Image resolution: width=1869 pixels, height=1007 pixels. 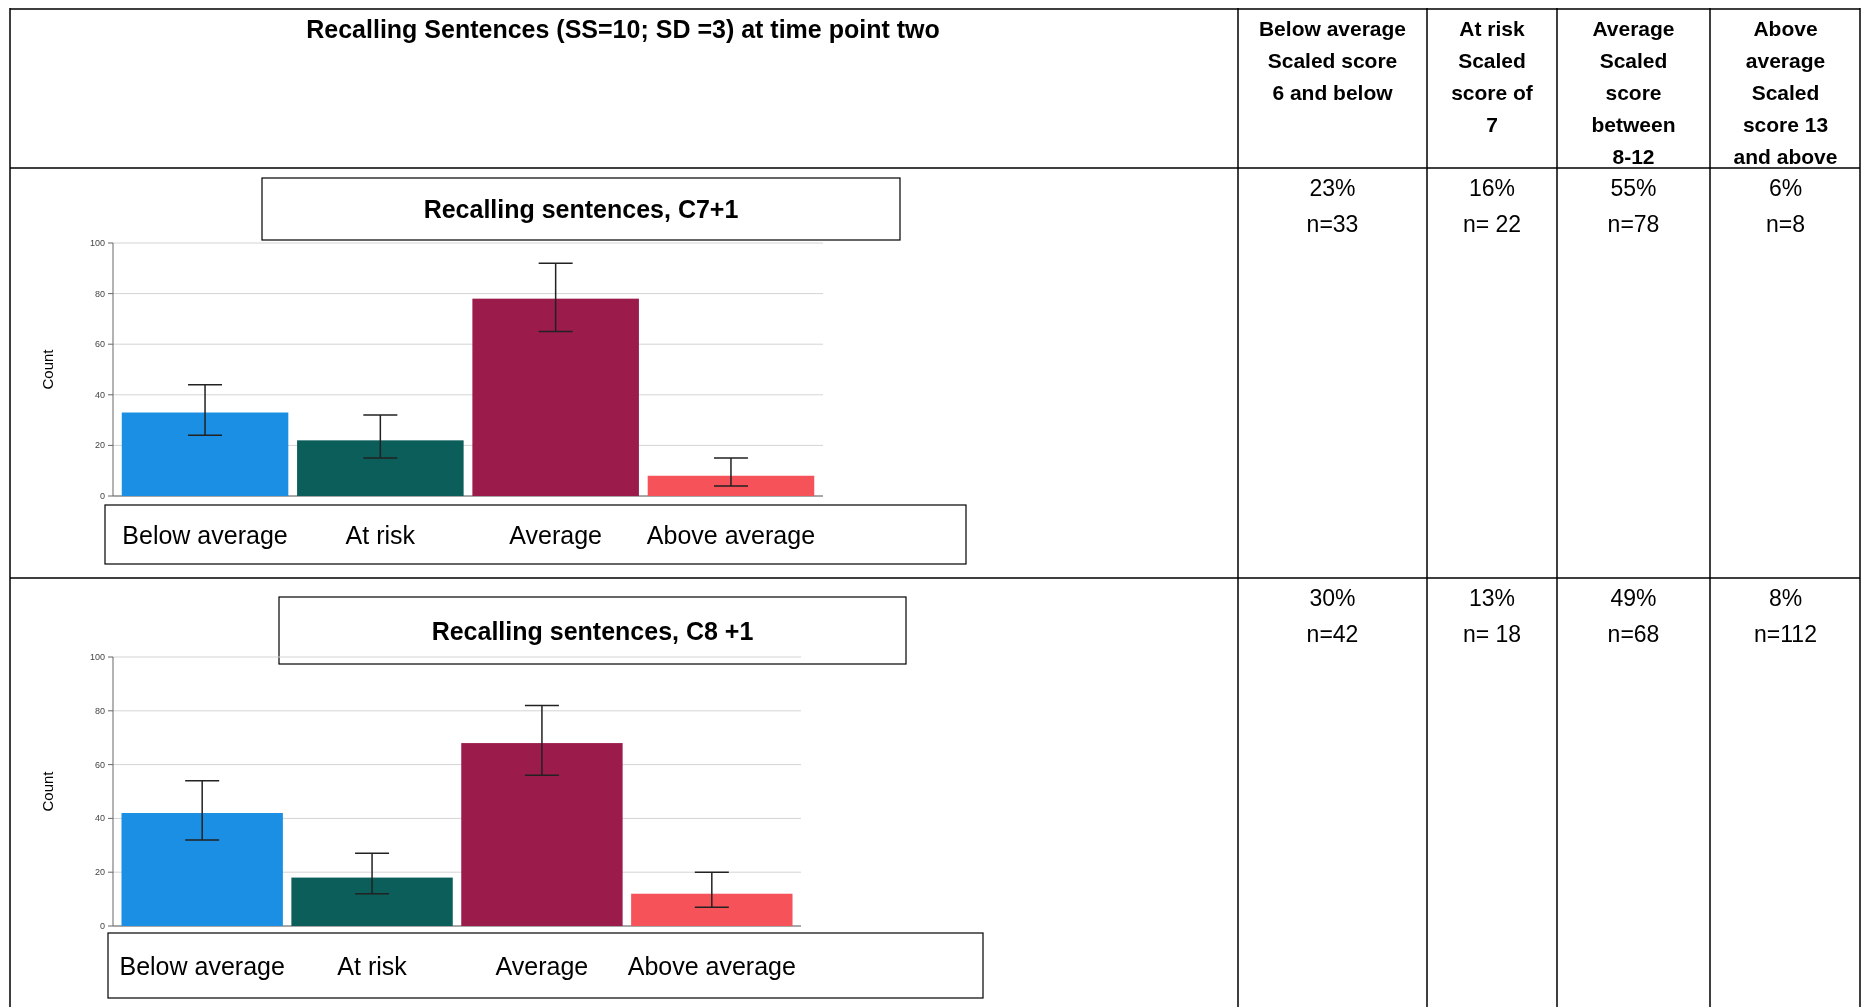 I want to click on text: 23%, so click(x=1332, y=188).